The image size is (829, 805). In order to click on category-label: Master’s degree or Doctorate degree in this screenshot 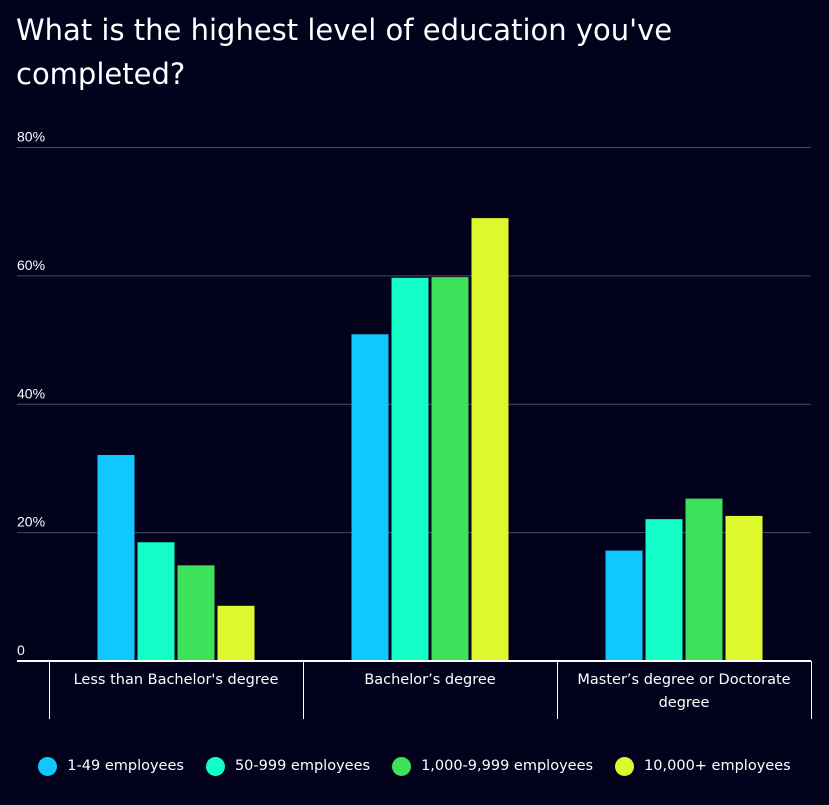, I will do `click(683, 691)`.